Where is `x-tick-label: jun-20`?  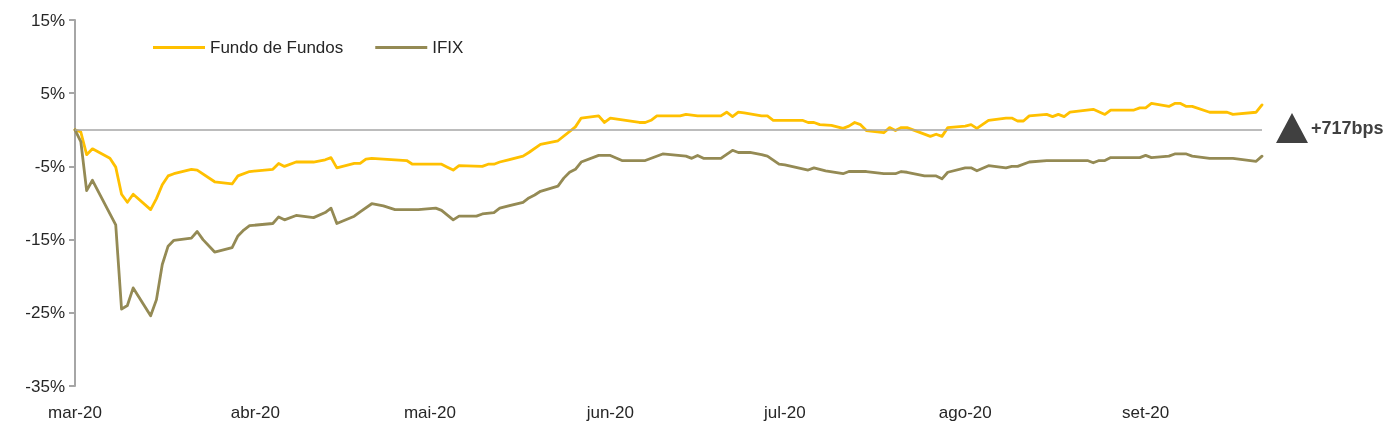
x-tick-label: jun-20 is located at coordinates (609, 412).